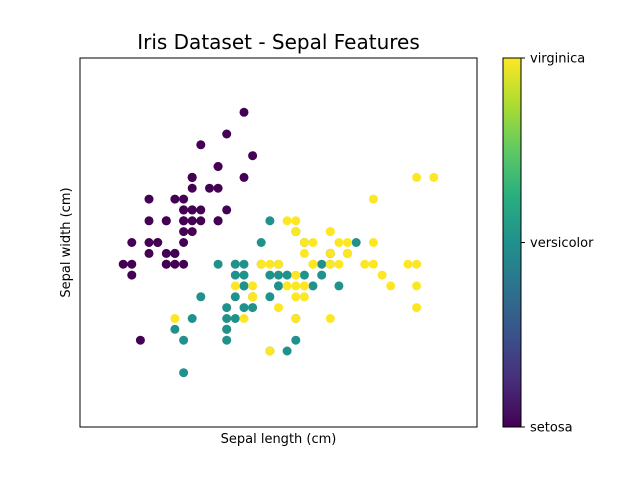 The width and height of the screenshot is (640, 480). I want to click on colorbar-tick-label-0: setosa, so click(551, 428).